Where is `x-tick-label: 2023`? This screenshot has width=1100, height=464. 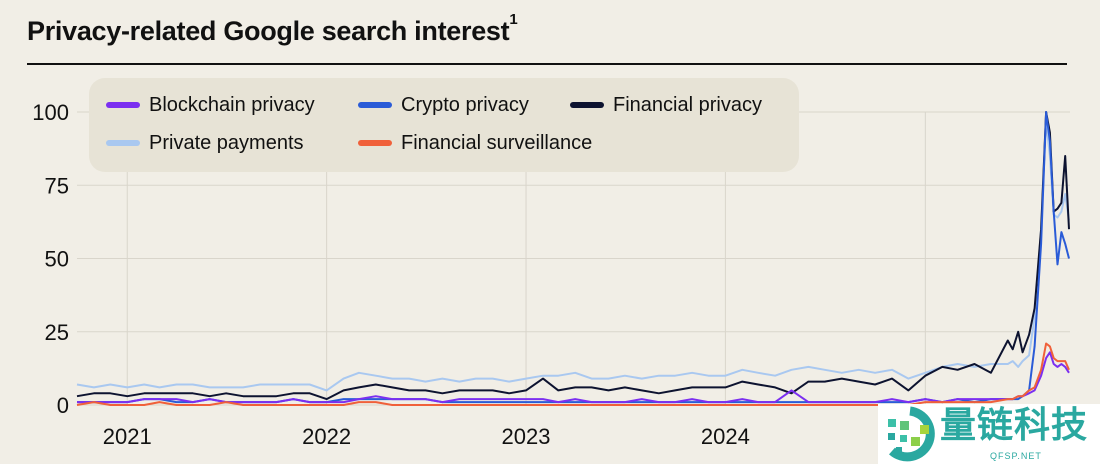 x-tick-label: 2023 is located at coordinates (526, 436).